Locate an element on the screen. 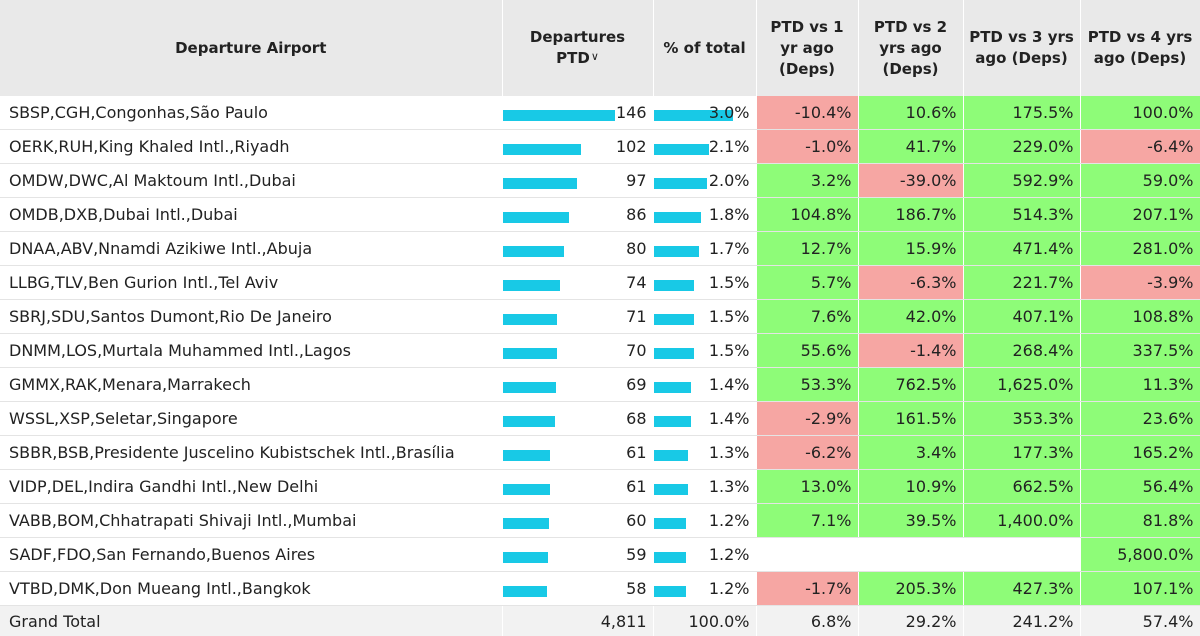 The width and height of the screenshot is (1200, 636). airport-cell: DNMM,LOS,Murtala Muhammed Intl.,Lagos is located at coordinates (251, 350).